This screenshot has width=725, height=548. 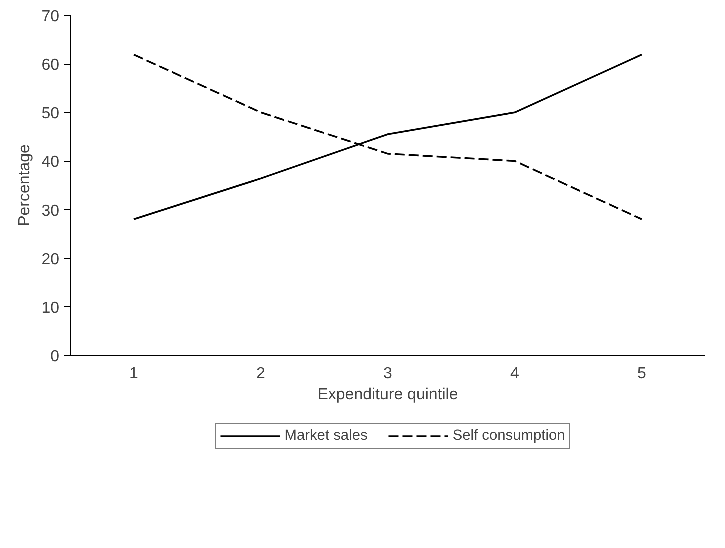 What do you see at coordinates (515, 374) in the screenshot?
I see `x-tick-label: 4` at bounding box center [515, 374].